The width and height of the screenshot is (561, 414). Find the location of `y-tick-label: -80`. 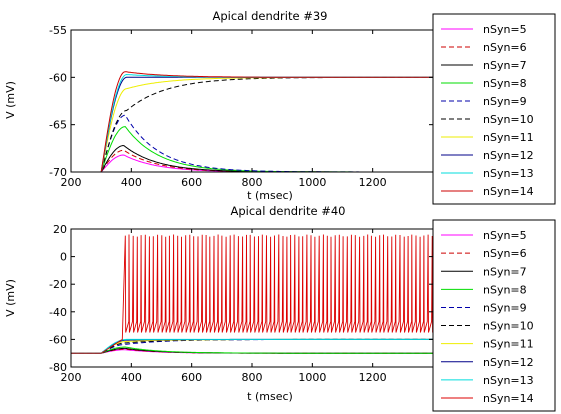

y-tick-label: -80 is located at coordinates (58, 367).